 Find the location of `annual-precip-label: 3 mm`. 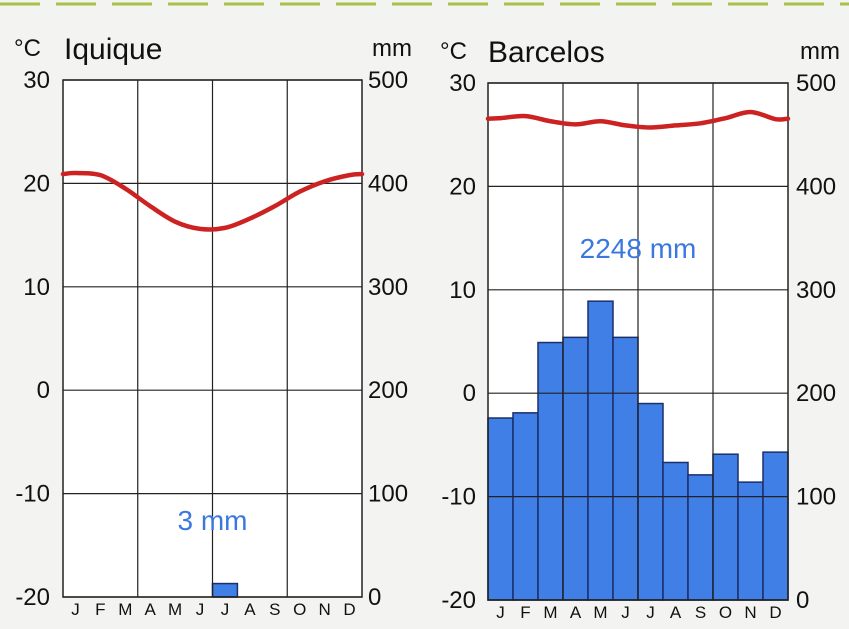

annual-precip-label: 3 mm is located at coordinates (213, 520).